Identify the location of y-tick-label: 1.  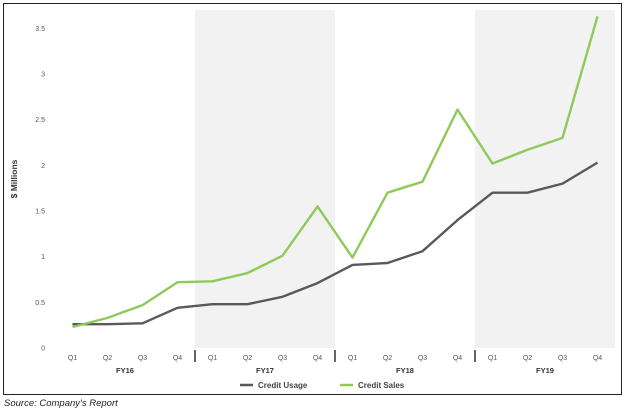
(43, 257).